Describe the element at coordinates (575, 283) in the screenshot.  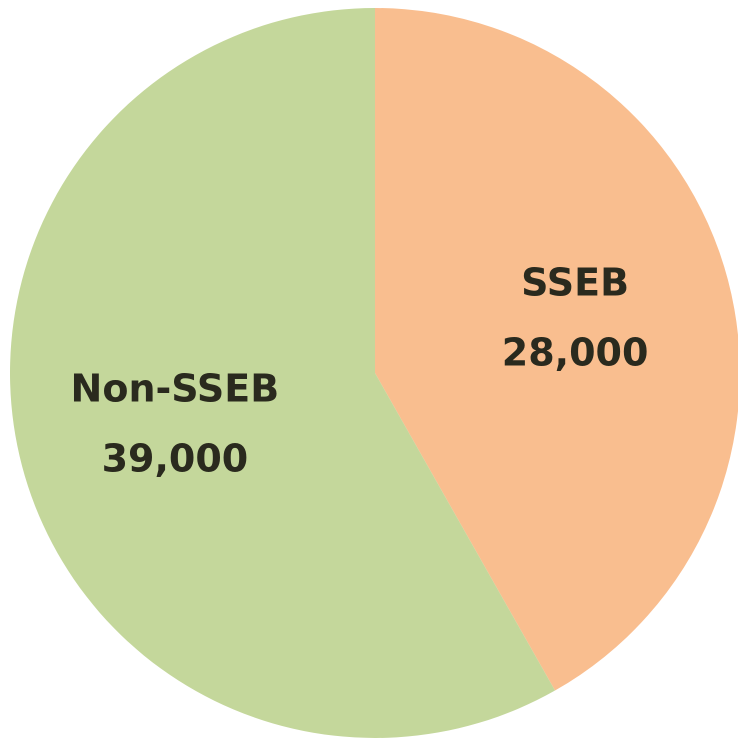
I see `slice-label: SSEB` at that location.